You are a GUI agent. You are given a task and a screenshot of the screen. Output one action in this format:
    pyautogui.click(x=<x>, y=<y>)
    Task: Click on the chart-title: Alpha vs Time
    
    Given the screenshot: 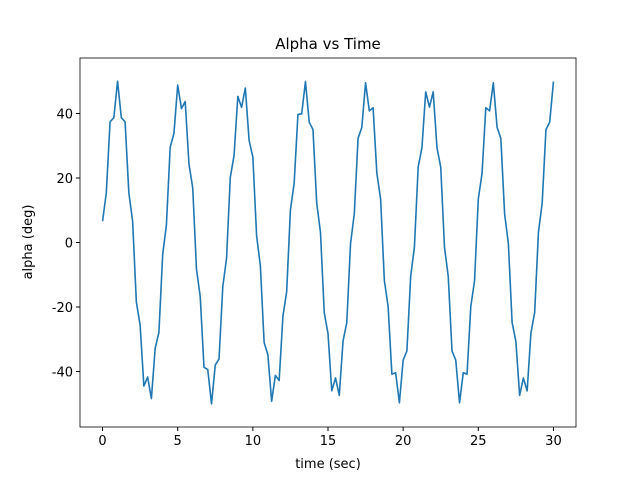 What is the action you would take?
    pyautogui.click(x=328, y=44)
    